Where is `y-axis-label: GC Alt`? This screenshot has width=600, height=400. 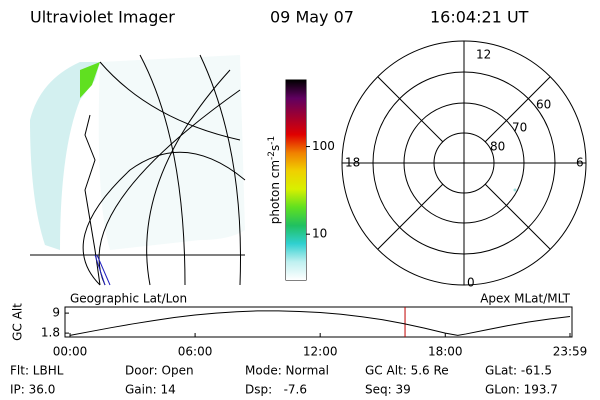 y-axis-label: GC Alt is located at coordinates (18, 322).